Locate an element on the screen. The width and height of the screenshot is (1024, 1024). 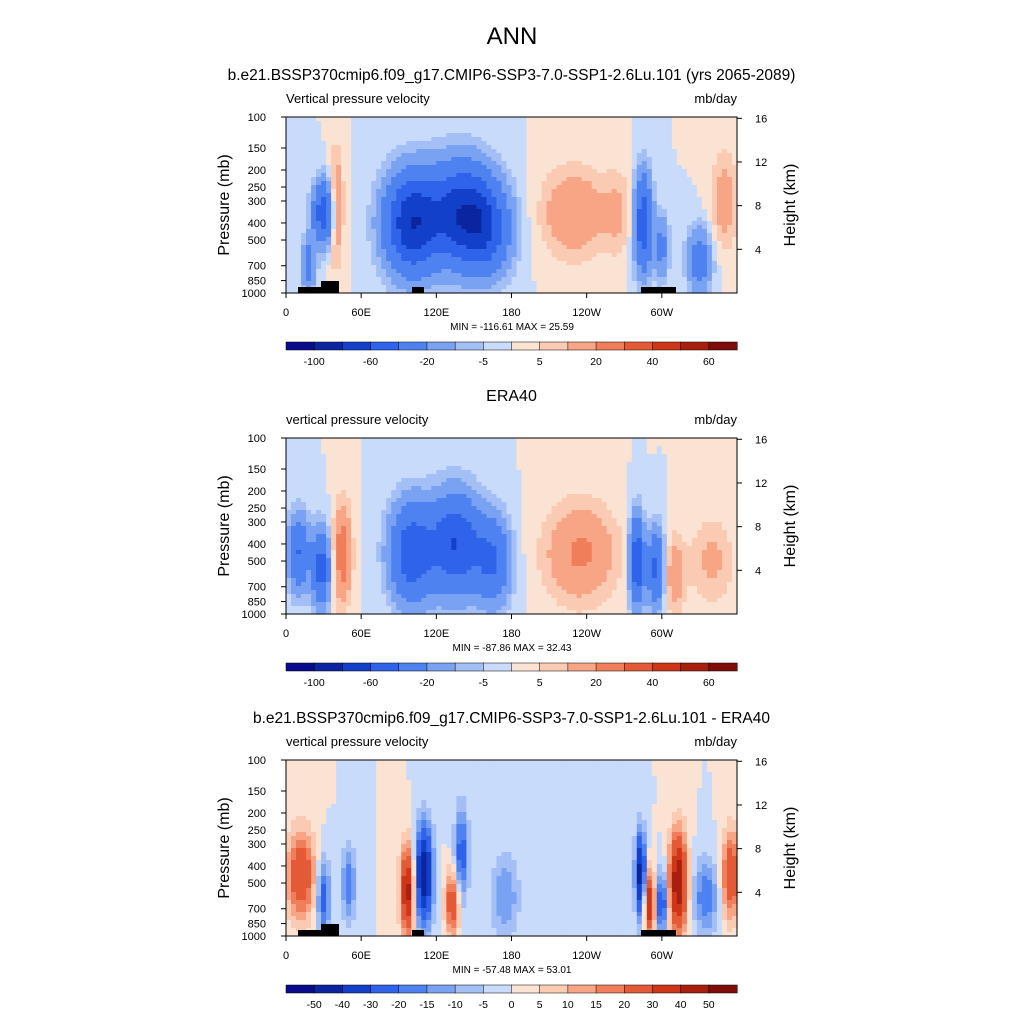
colorbar-swatch is located at coordinates (357, 346).